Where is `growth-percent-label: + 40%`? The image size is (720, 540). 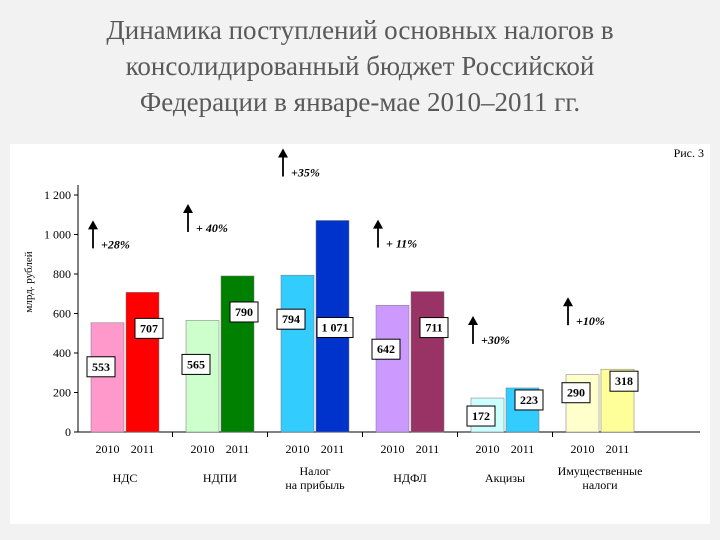
growth-percent-label: + 40% is located at coordinates (212, 228).